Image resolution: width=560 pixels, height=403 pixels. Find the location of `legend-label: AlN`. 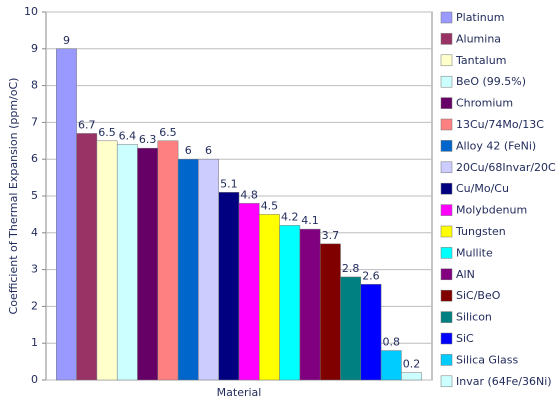

legend-label: AlN is located at coordinates (465, 274).